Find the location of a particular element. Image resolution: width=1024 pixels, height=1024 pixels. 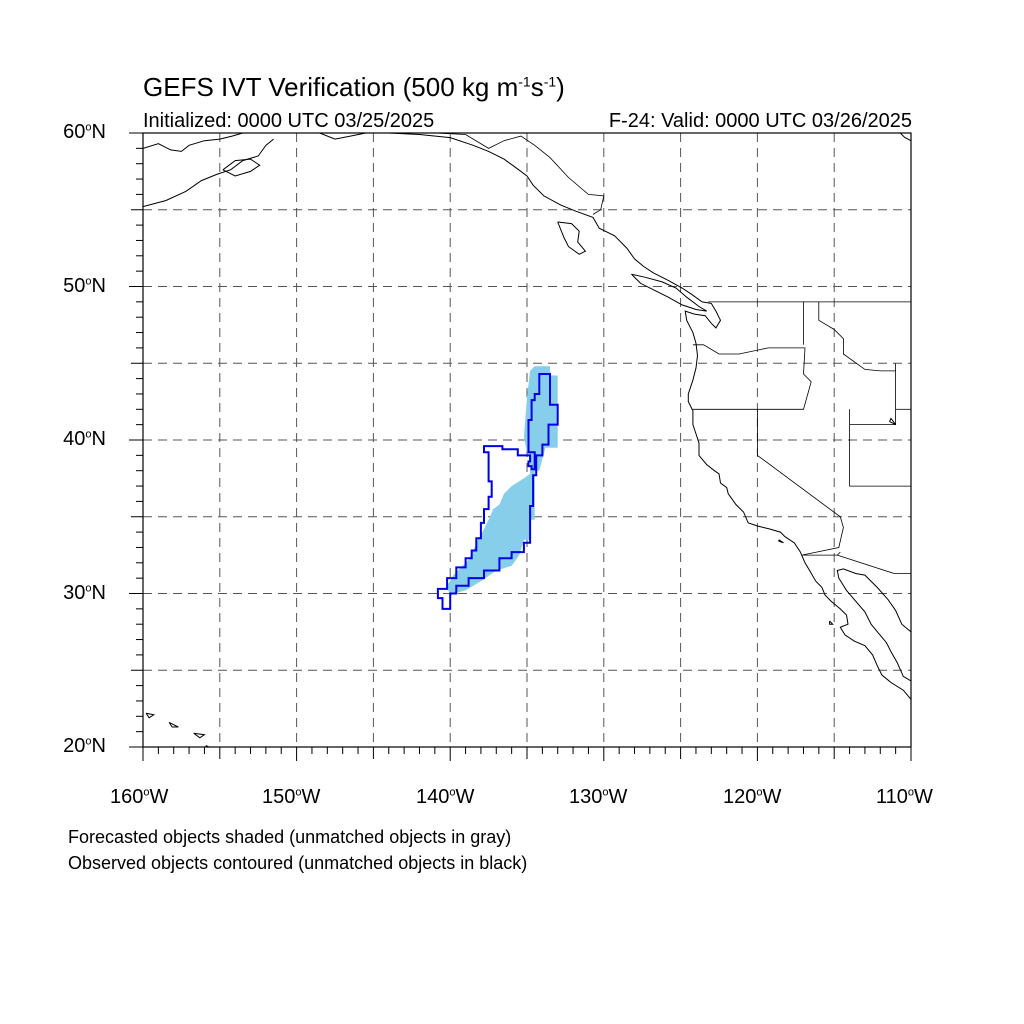

lat-label-60: 60oN is located at coordinates (84, 132).